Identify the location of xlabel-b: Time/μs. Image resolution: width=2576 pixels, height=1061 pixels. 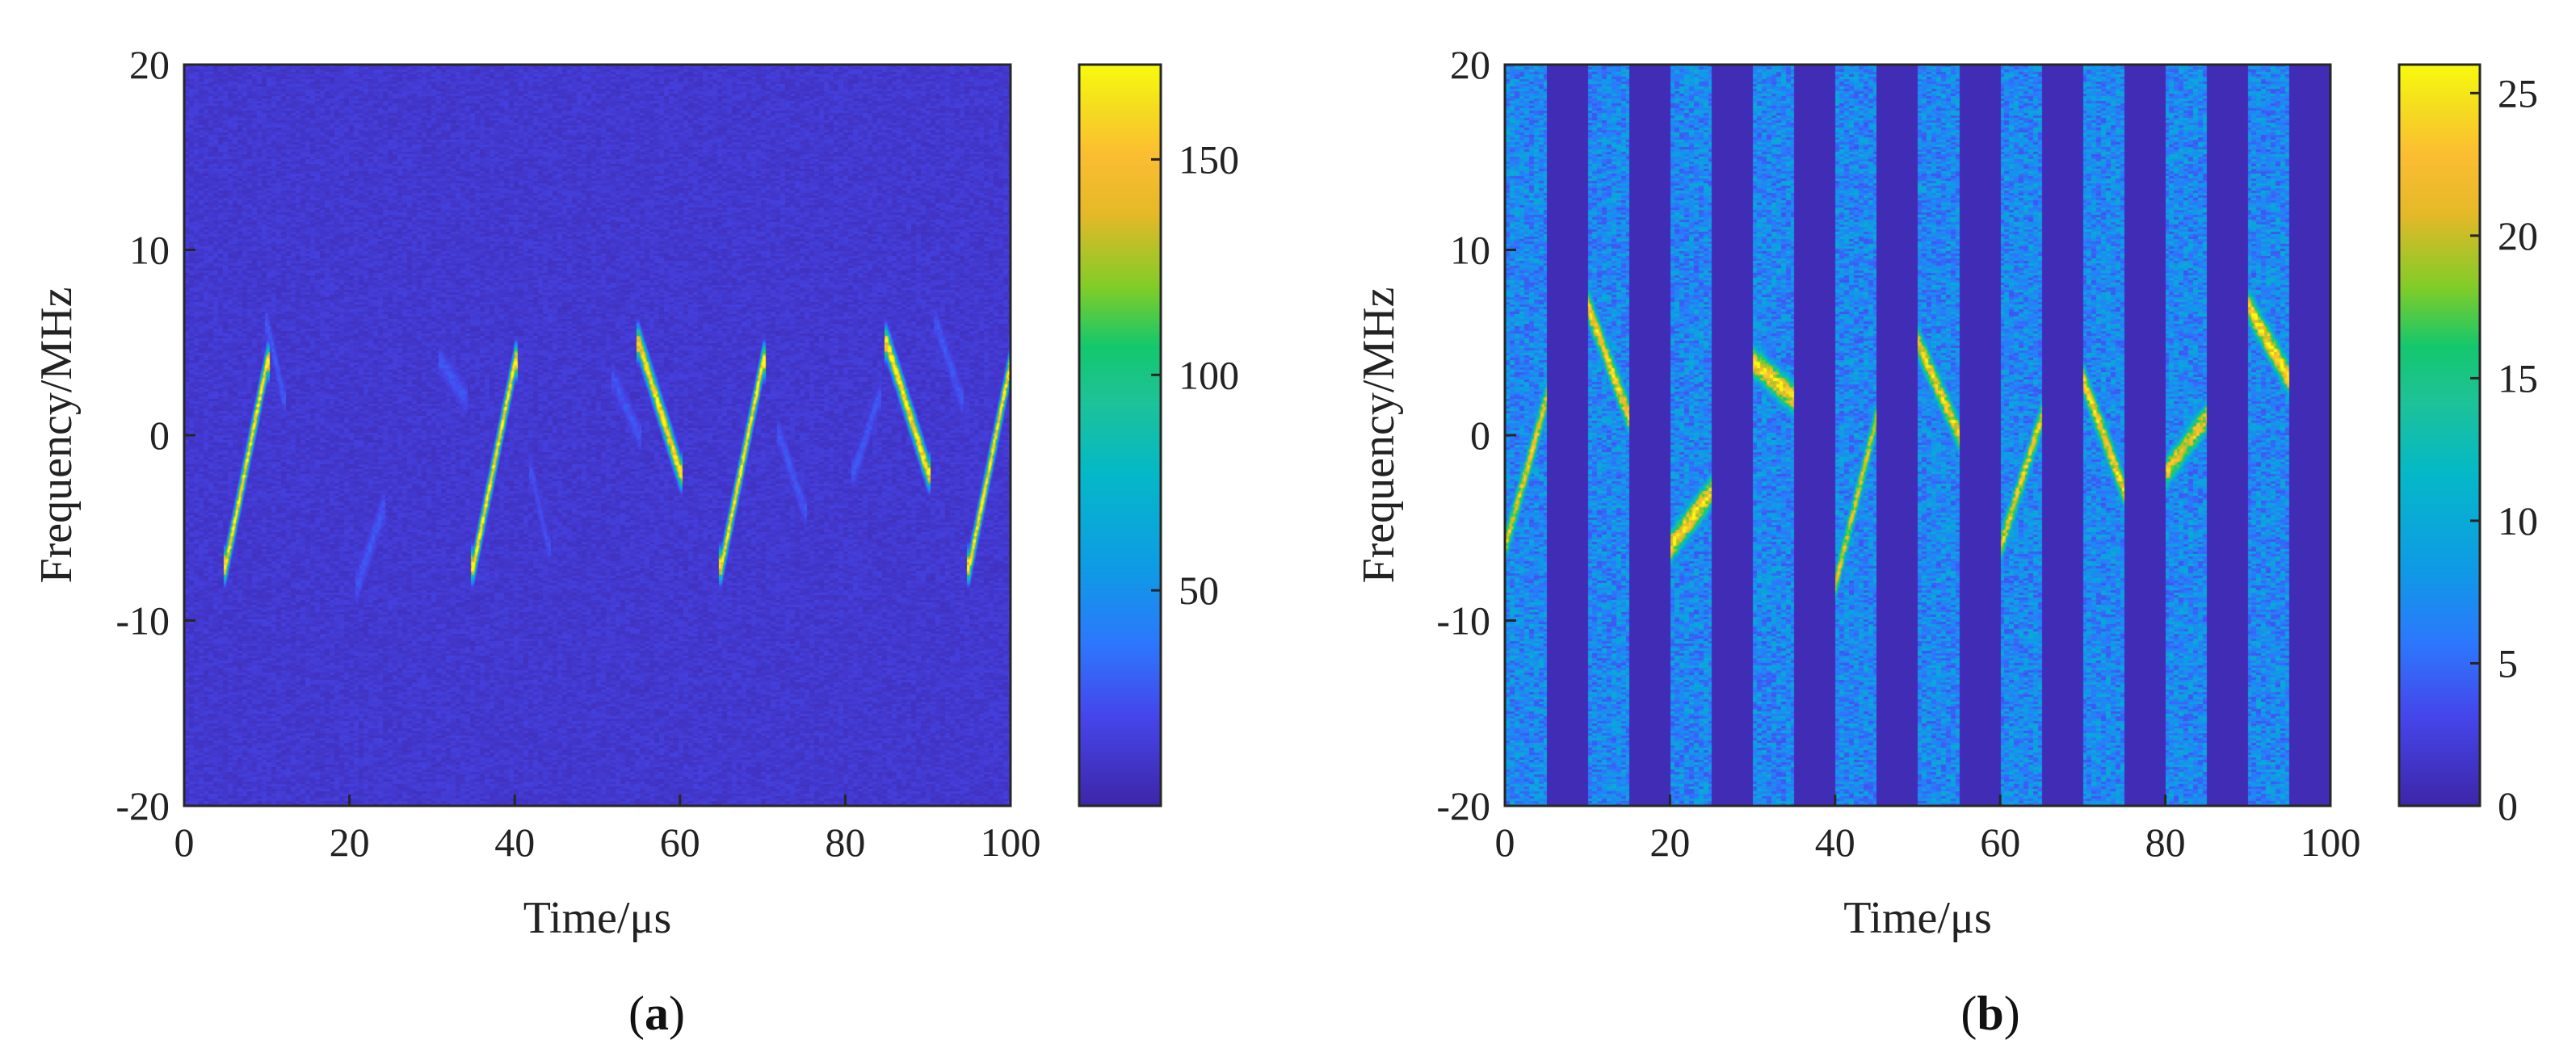
(1917, 918).